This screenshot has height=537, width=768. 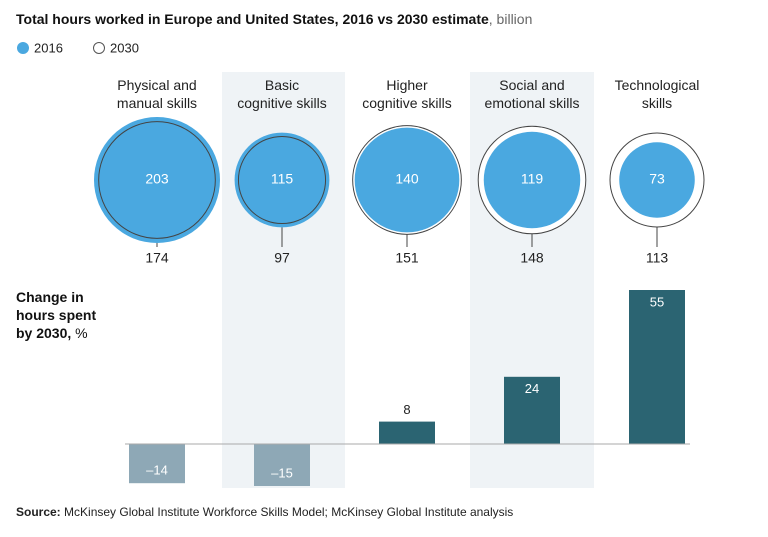 I want to click on category-label: Basic cognitive skills, so click(x=282, y=94).